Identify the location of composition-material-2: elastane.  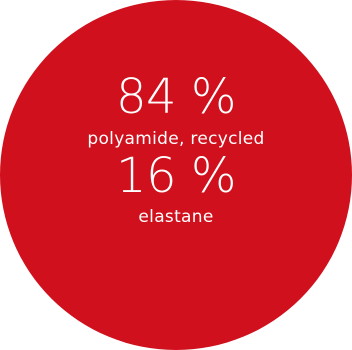
(176, 217).